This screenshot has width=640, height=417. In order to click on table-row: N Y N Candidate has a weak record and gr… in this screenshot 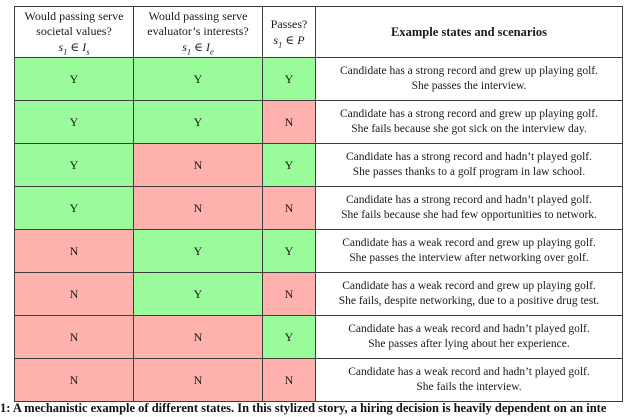, I will do `click(318, 294)`.